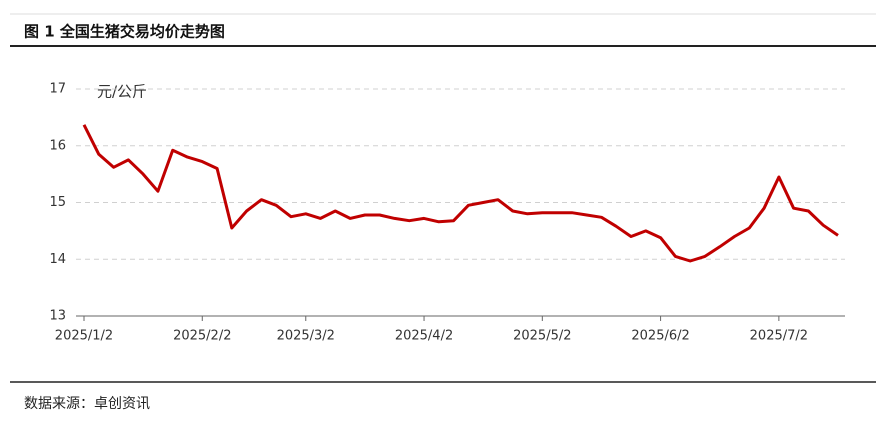  I want to click on y-axis-label: 元/公斤, so click(122, 92).